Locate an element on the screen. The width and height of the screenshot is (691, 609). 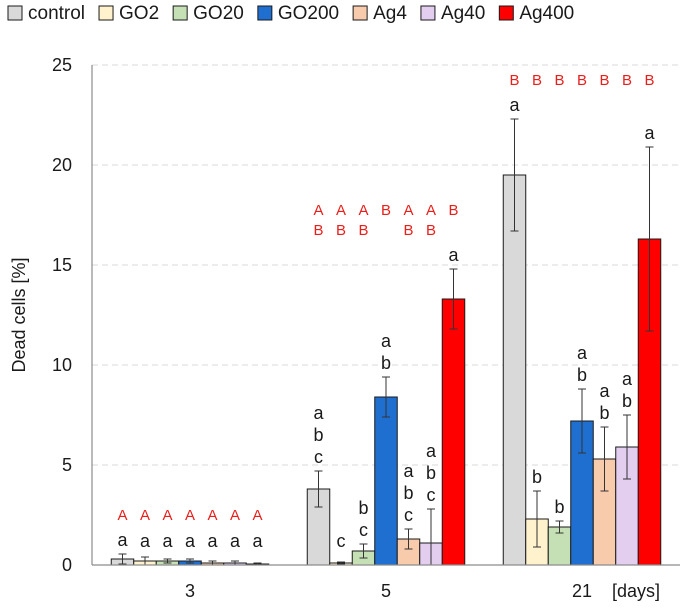
legend-swatch-GO2 is located at coordinates (106, 13).